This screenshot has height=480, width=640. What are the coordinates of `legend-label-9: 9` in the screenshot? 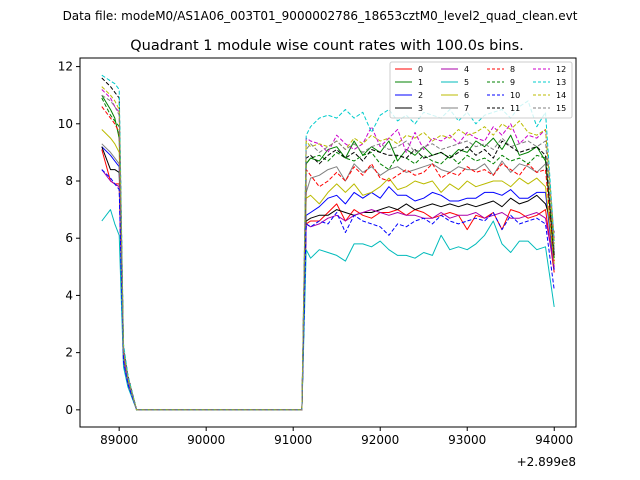 It's located at (512, 82).